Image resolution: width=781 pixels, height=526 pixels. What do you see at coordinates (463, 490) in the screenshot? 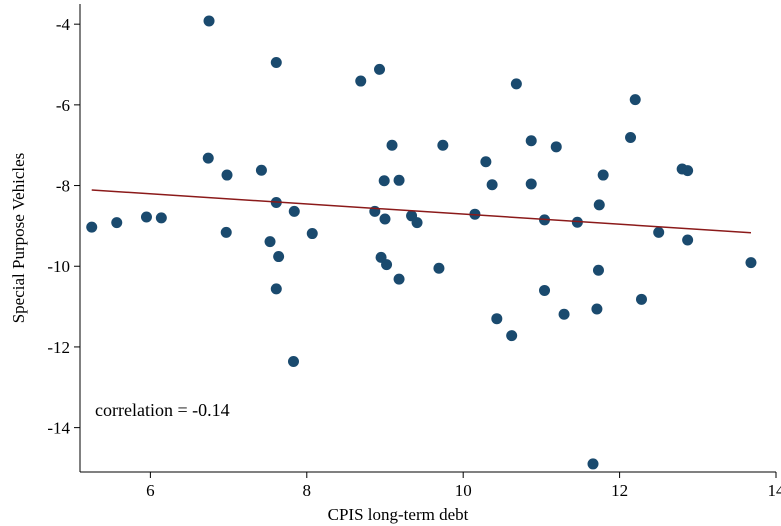
I see `x-tick-label: 10` at bounding box center [463, 490].